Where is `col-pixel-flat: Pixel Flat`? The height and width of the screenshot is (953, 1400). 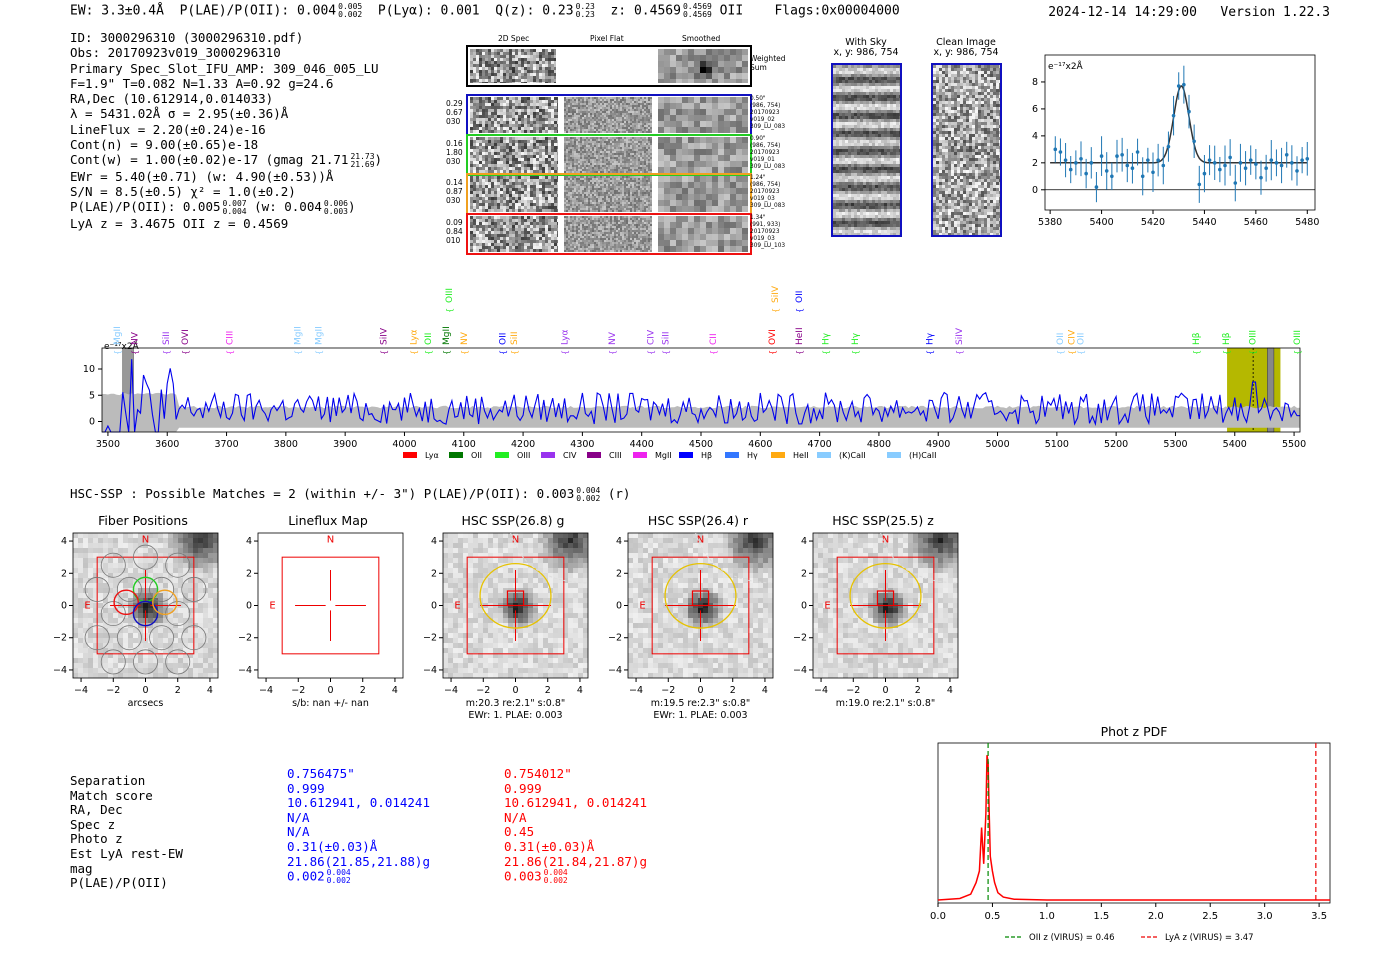
col-pixel-flat: Pixel Flat is located at coordinates (607, 38).